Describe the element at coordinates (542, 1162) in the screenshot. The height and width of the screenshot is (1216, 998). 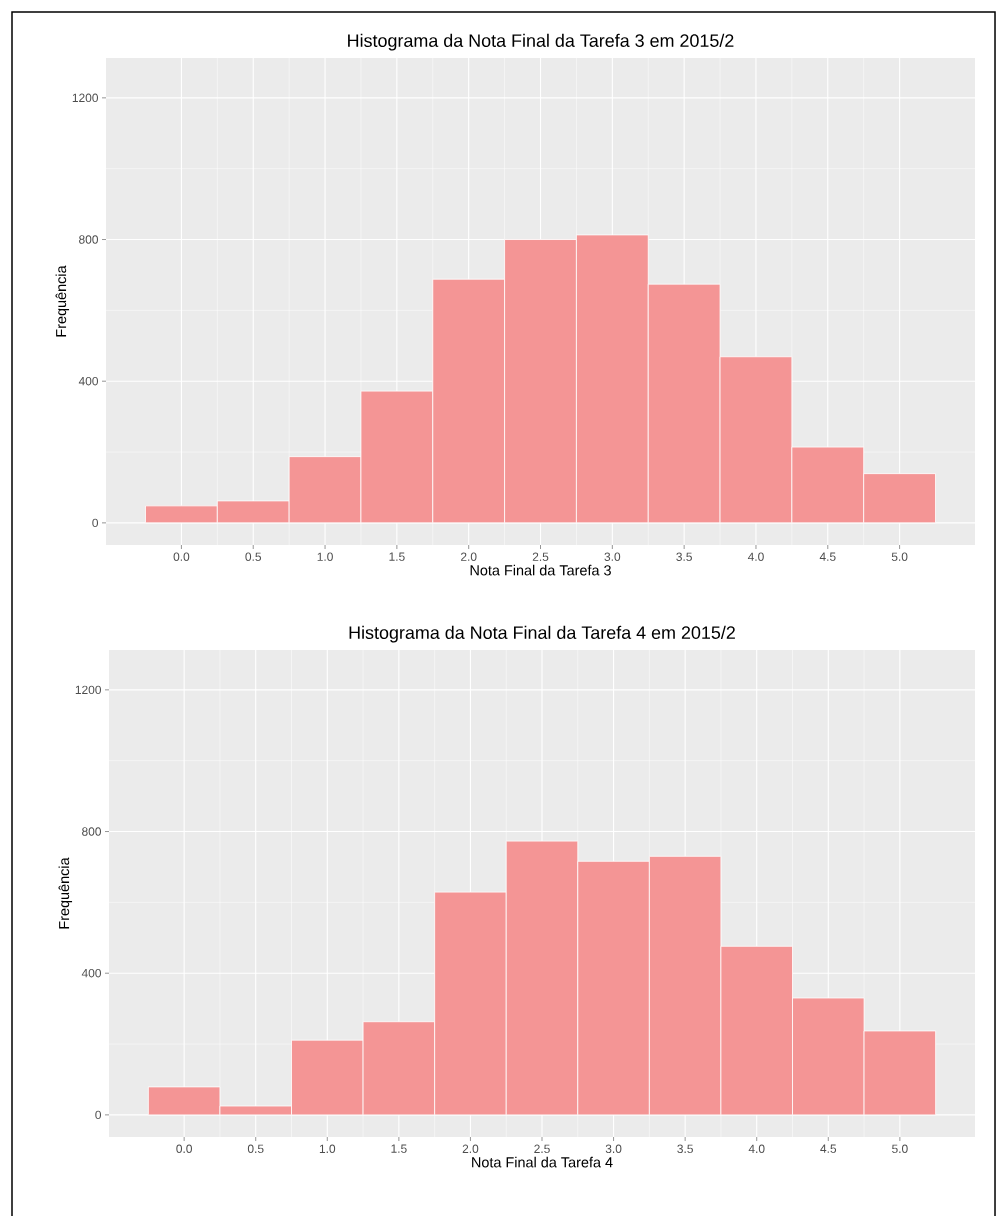
I see `x-axis-title: Nota Final da Tarefa 4` at that location.